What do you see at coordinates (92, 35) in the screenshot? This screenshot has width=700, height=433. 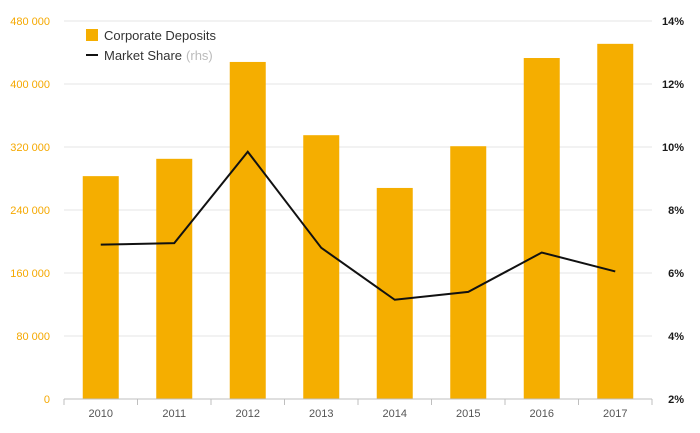 I see `legend-swatch-corporate-deposits` at bounding box center [92, 35].